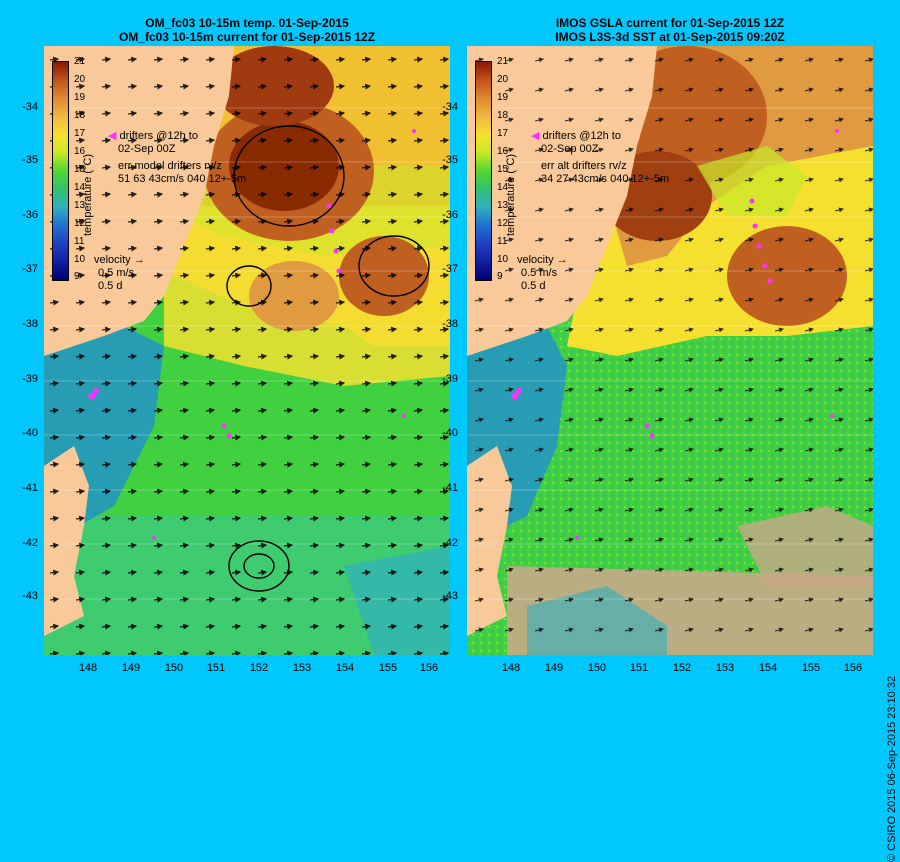  What do you see at coordinates (483, 171) in the screenshot?
I see `colorbar-right` at bounding box center [483, 171].